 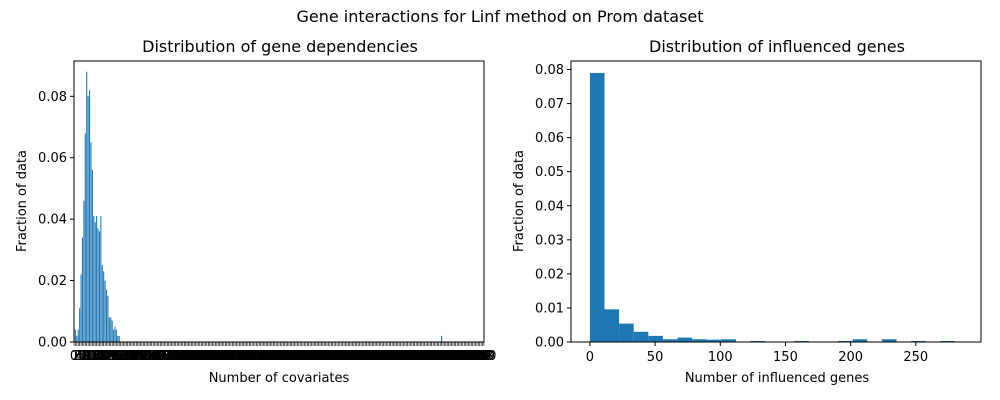 I want to click on x-tick-label: 100, so click(x=215, y=356).